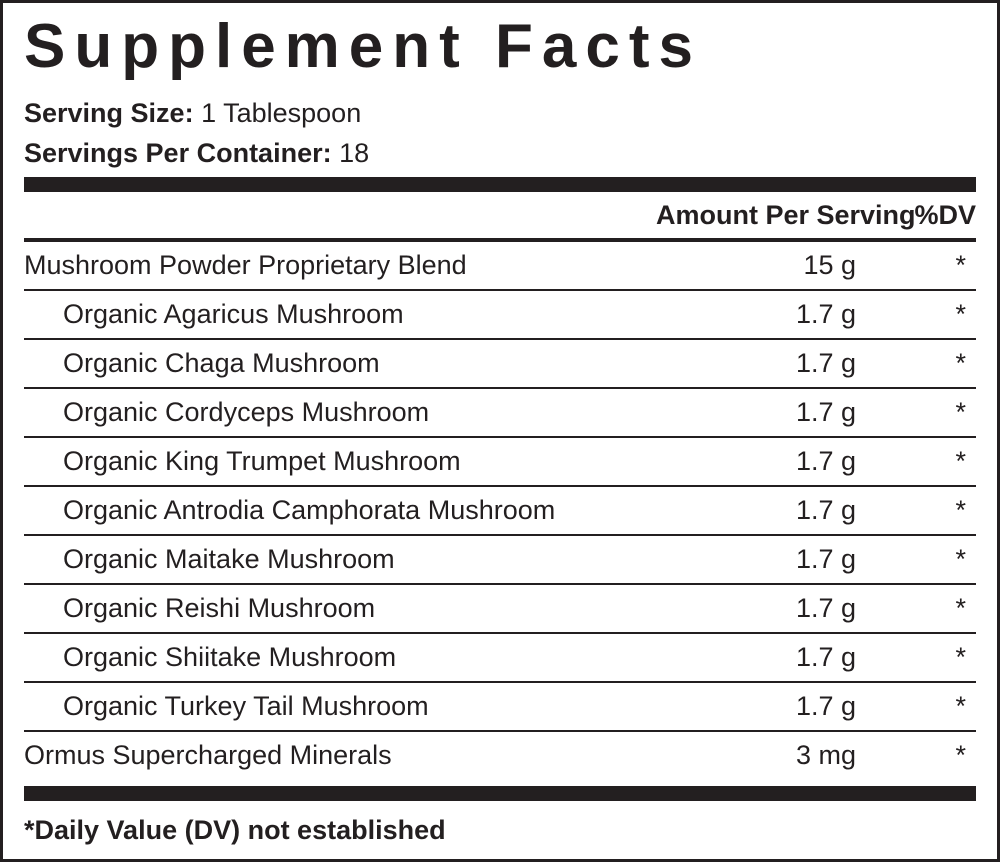 Image resolution: width=1000 pixels, height=862 pixels. I want to click on ingredient-name: Organic Shiitake Mushroom, so click(230, 657).